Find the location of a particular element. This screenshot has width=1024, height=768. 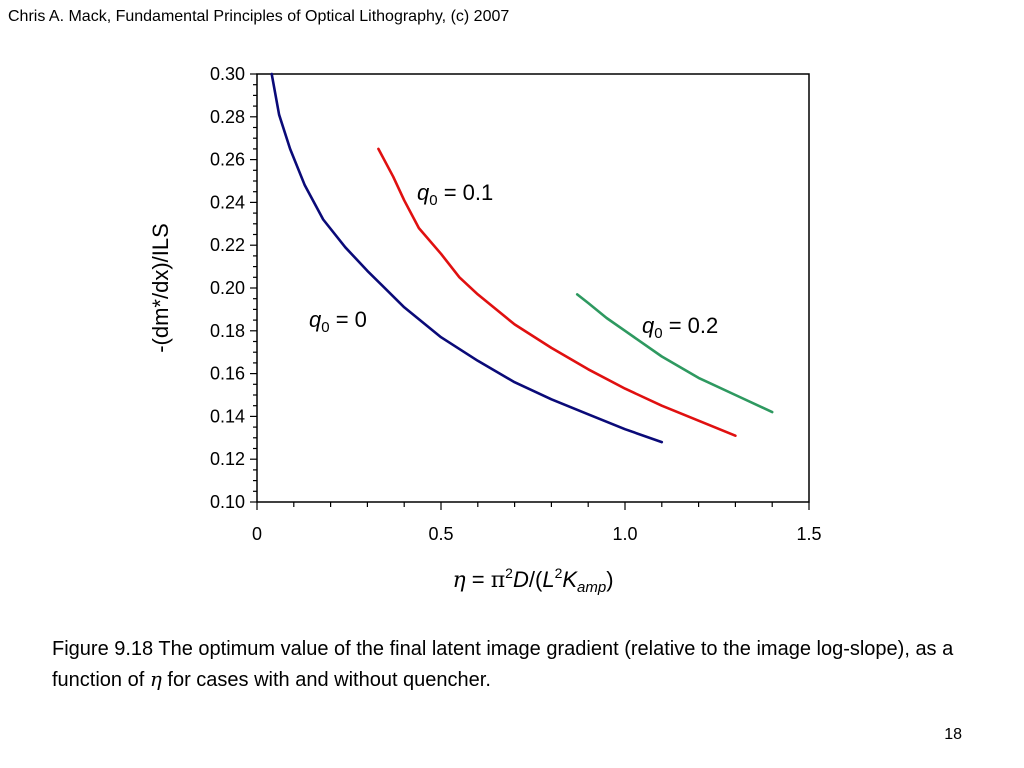

y-tick-label: 0.24 is located at coordinates (227, 202).